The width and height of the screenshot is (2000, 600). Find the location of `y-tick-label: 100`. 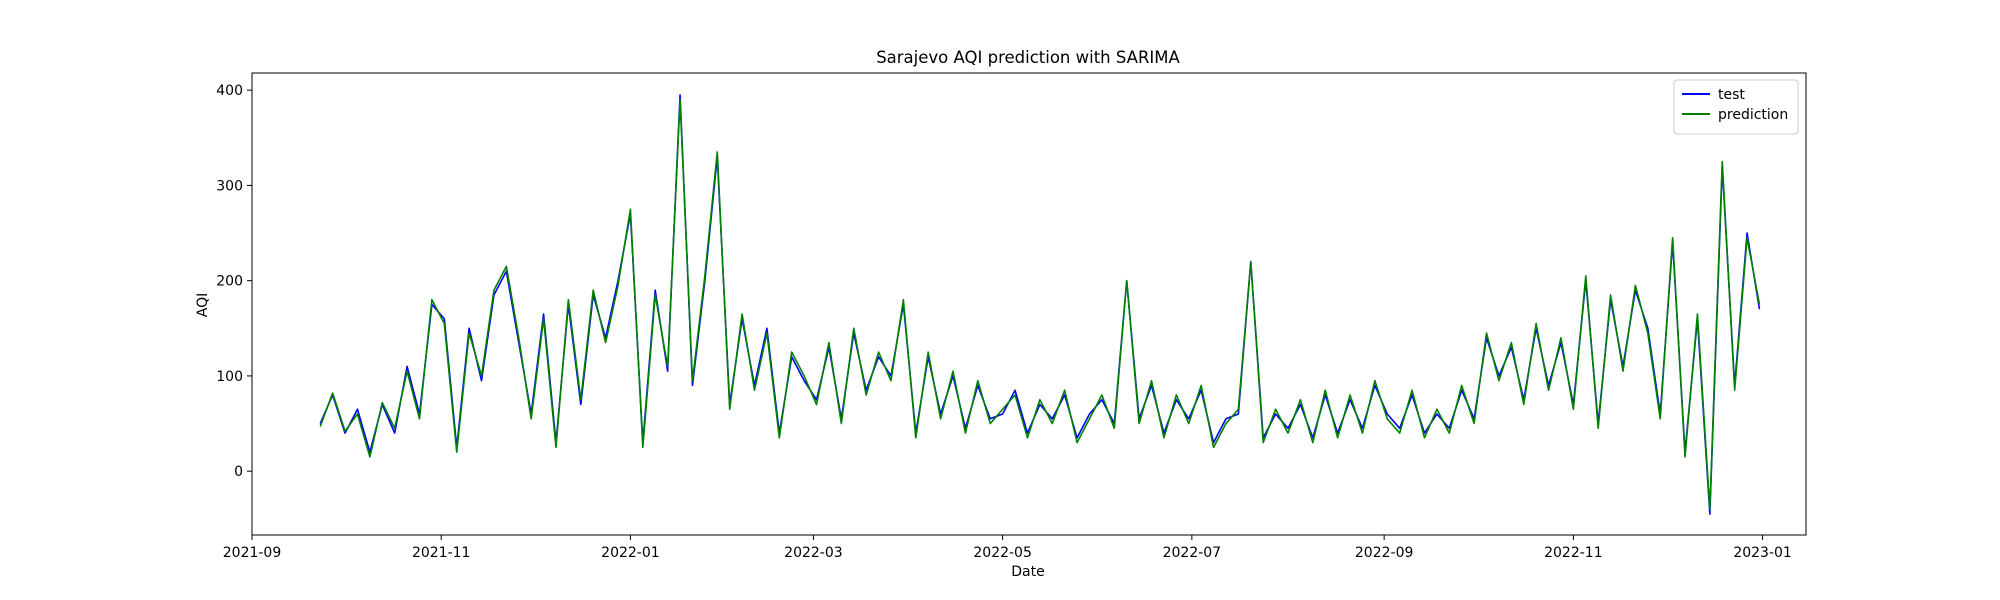

y-tick-label: 100 is located at coordinates (229, 377).